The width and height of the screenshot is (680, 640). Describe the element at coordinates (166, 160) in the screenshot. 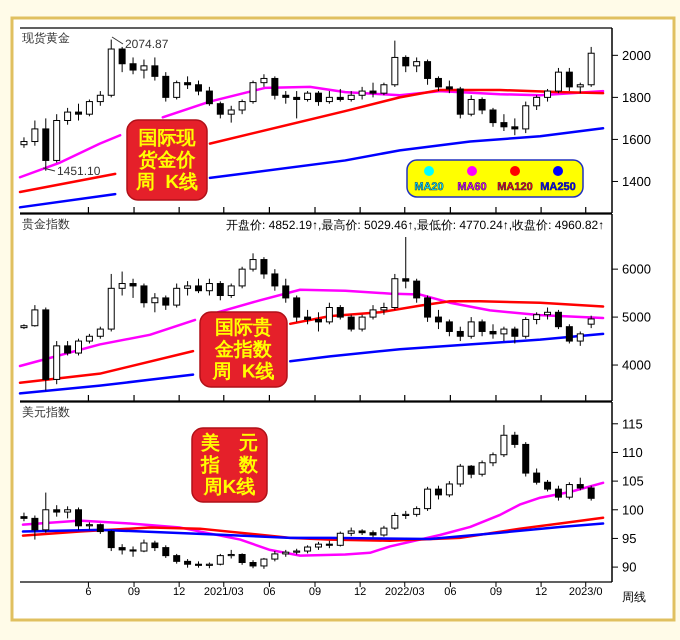

I see `annotation: 国际现货金价周 K线` at that location.